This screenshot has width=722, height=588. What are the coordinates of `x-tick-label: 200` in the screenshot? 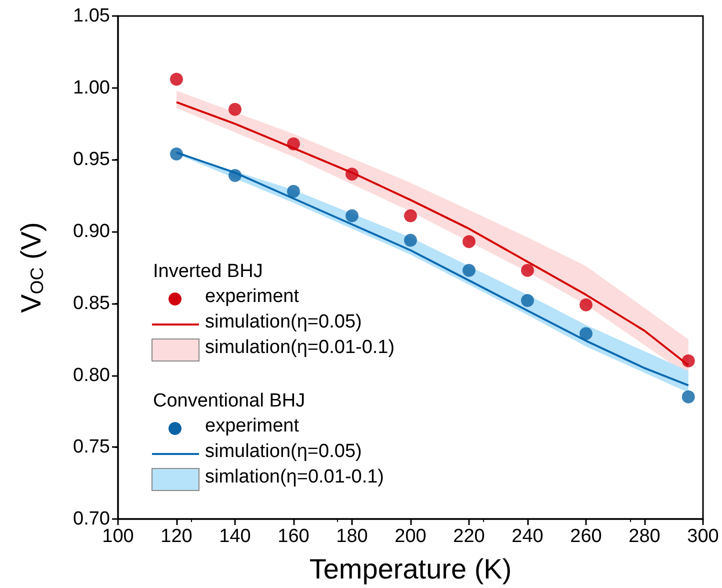 It's located at (410, 536).